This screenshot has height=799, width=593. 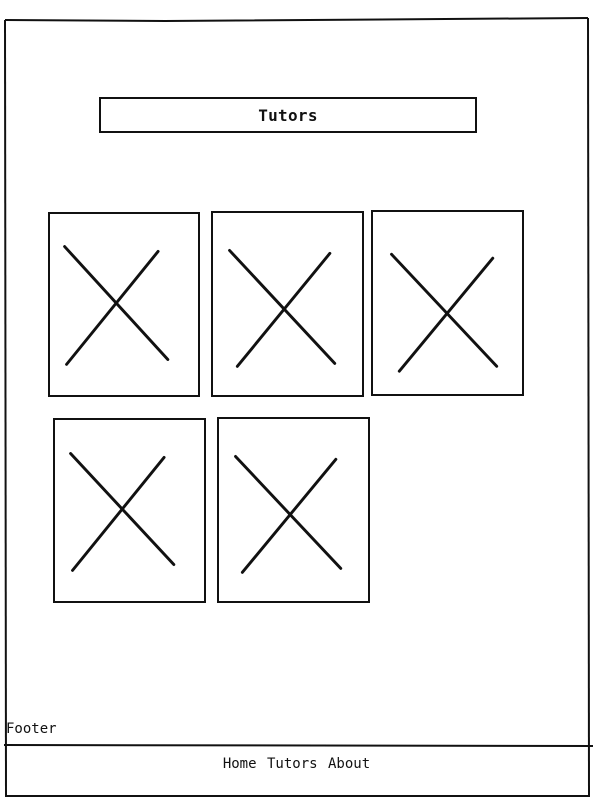 I want to click on nav-link-home: Home, so click(x=239, y=764).